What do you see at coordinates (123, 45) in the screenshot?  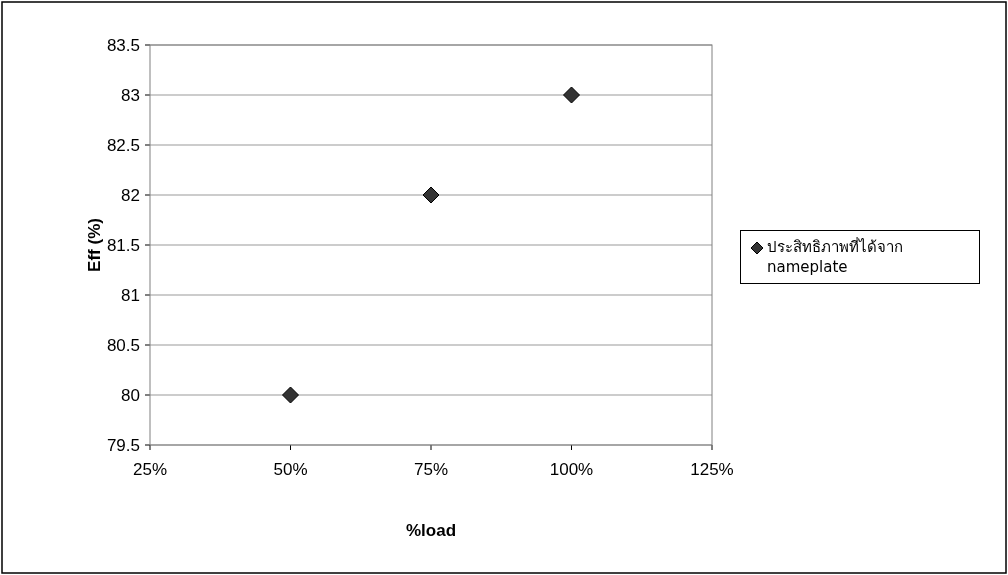 I see `y-tick-label: 83.5` at bounding box center [123, 45].